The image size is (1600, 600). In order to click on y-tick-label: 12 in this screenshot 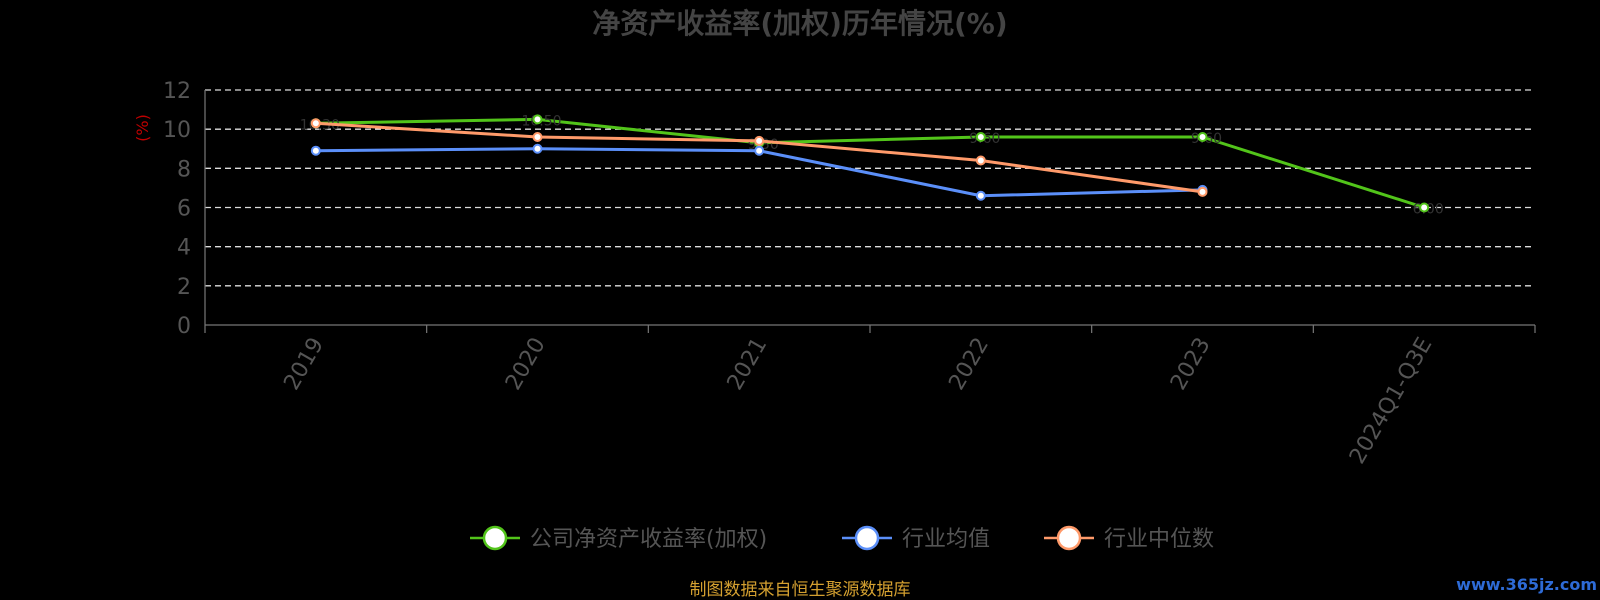, I will do `click(177, 91)`.